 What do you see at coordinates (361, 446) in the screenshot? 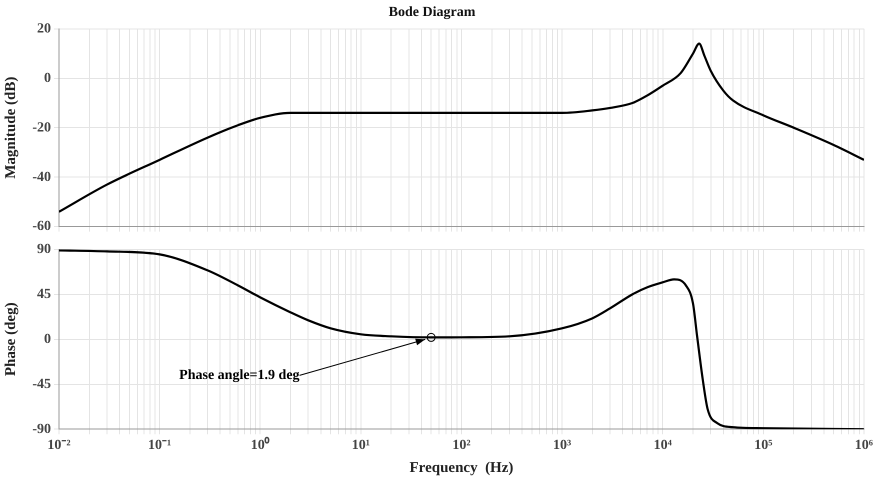
I see `x-tick-label: 10¹` at bounding box center [361, 446].